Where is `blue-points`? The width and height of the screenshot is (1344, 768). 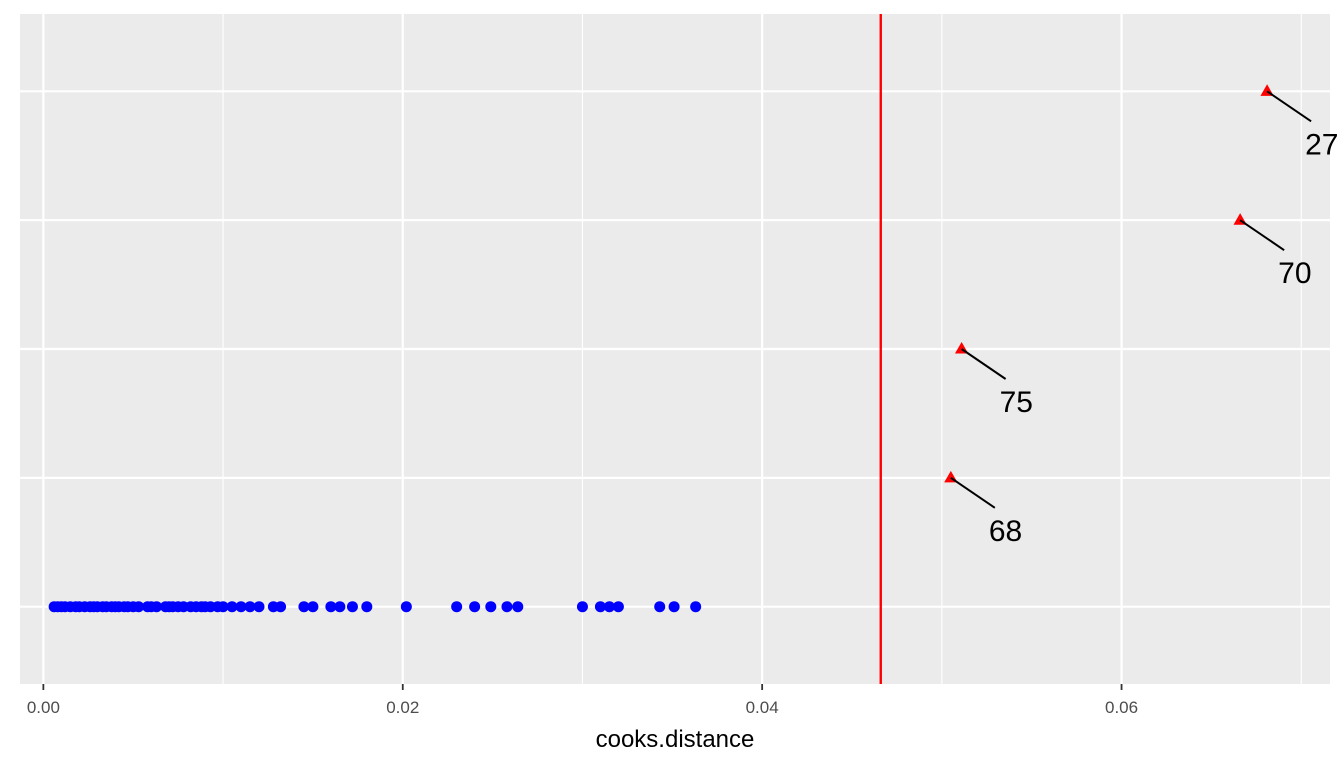
blue-points is located at coordinates (375, 607).